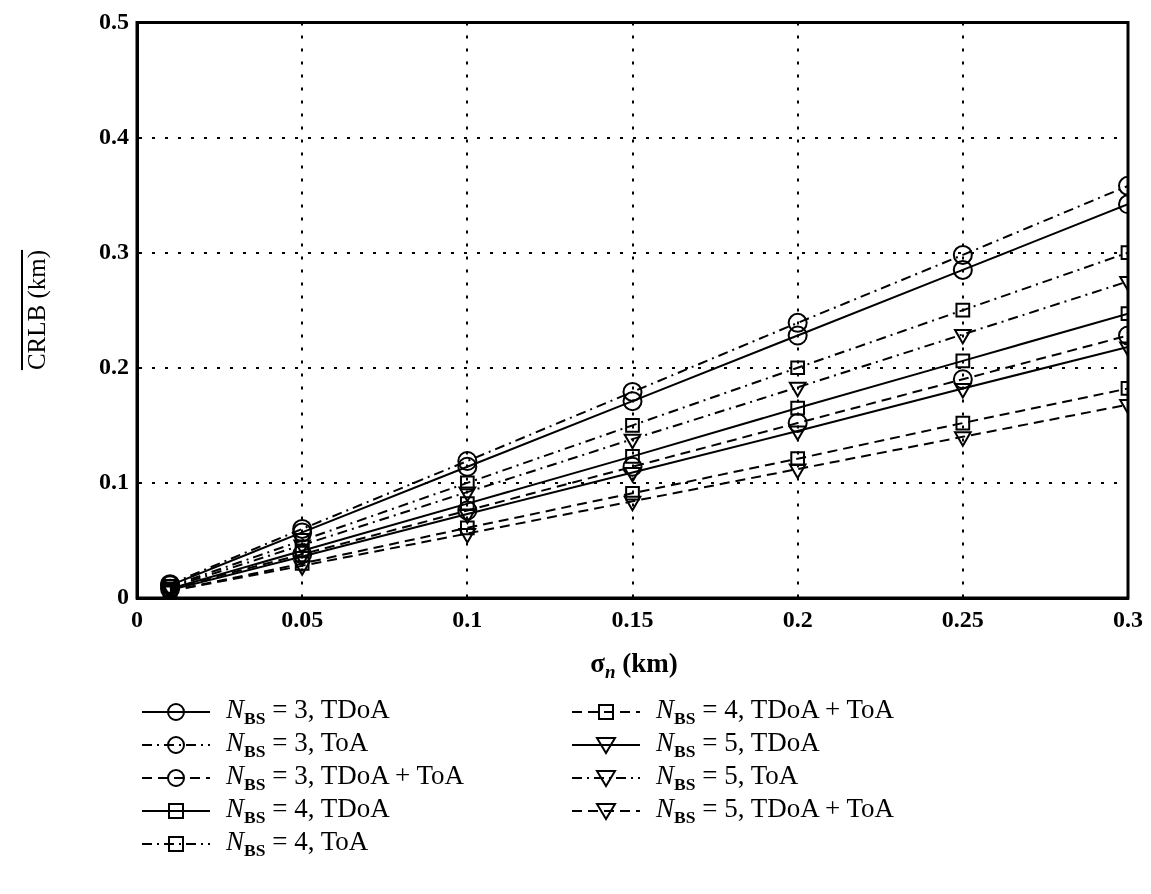 Image resolution: width=1151 pixels, height=894 pixels. What do you see at coordinates (308, 810) in the screenshot?
I see `legend-label: N$_{BS}$ = 4, TDoA` at bounding box center [308, 810].